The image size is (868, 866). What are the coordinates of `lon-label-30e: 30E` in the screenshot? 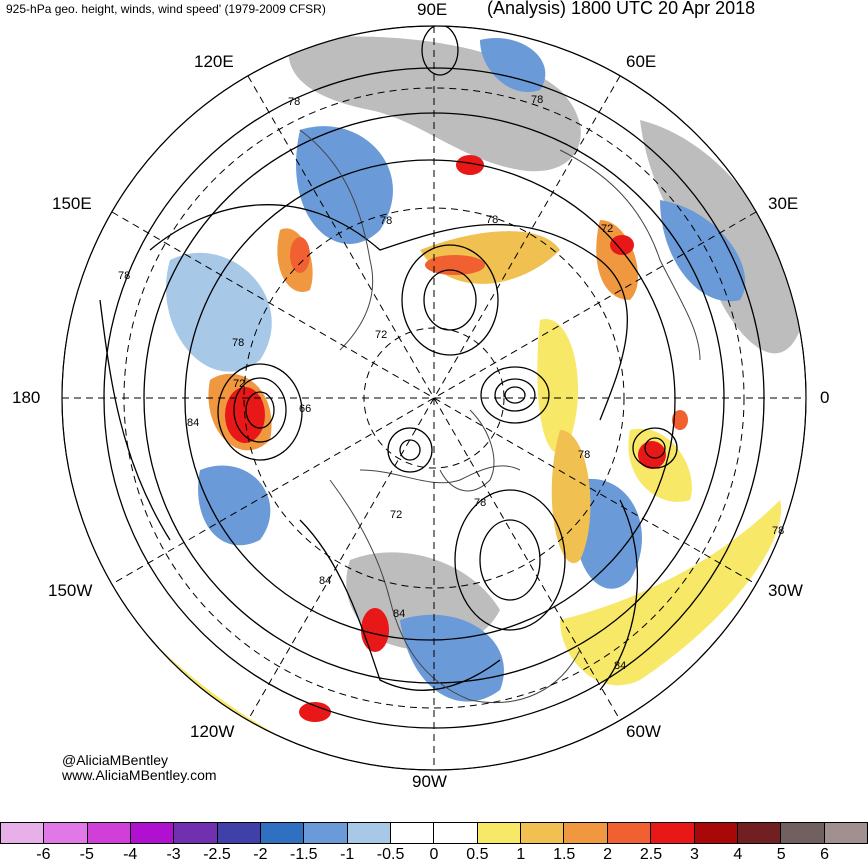 It's located at (783, 203).